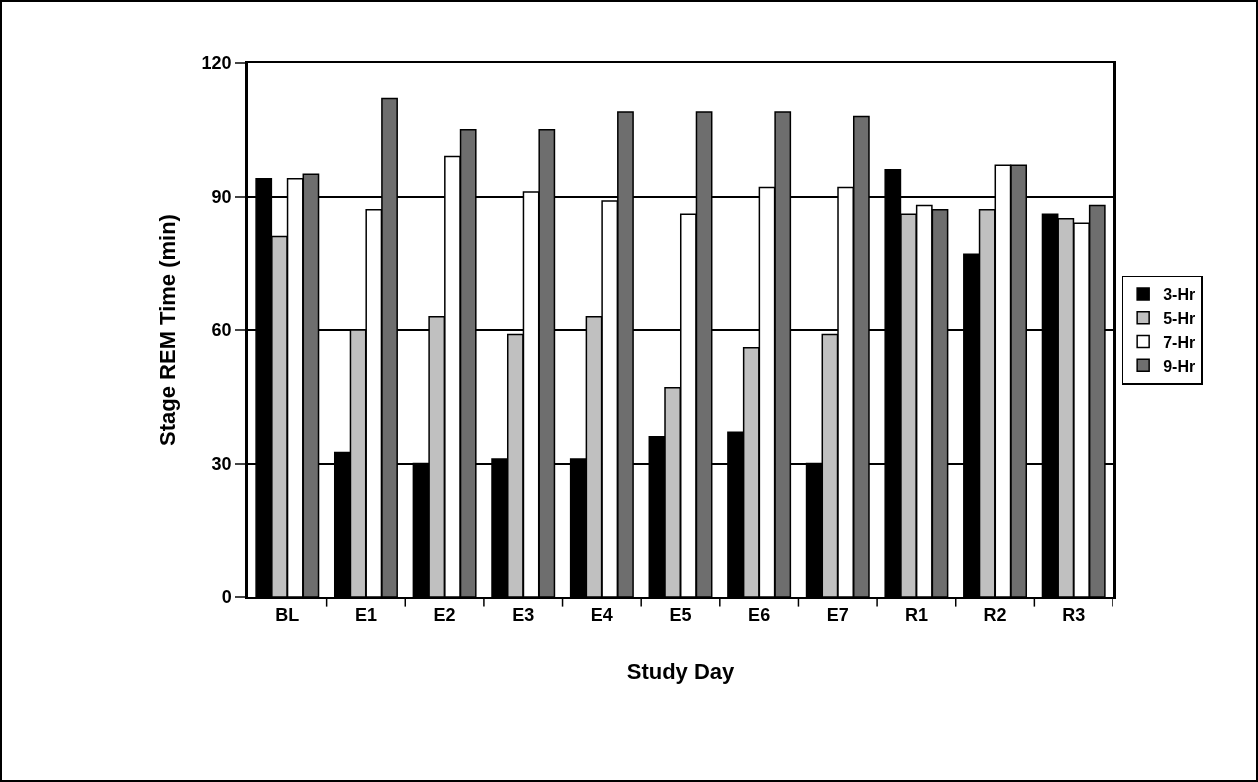 The height and width of the screenshot is (782, 1258). I want to click on y-tick-label: 120, so click(216, 63).